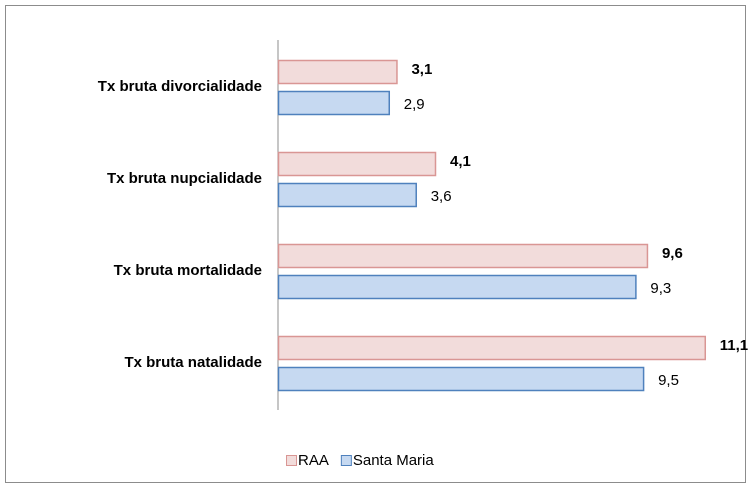 This screenshot has height=488, width=752. Describe the element at coordinates (414, 104) in the screenshot. I see `value-label: 2,9` at that location.